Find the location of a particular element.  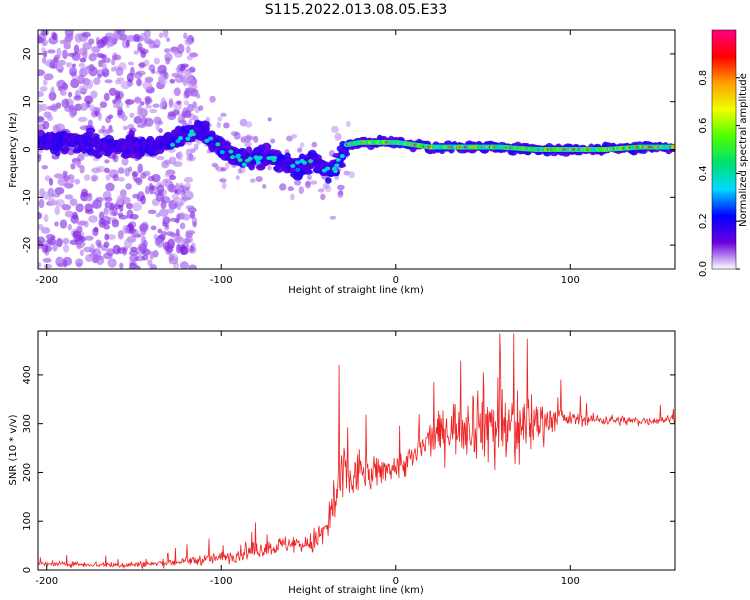

spectrogram-y-tick-label: -10 is located at coordinates (27, 197).